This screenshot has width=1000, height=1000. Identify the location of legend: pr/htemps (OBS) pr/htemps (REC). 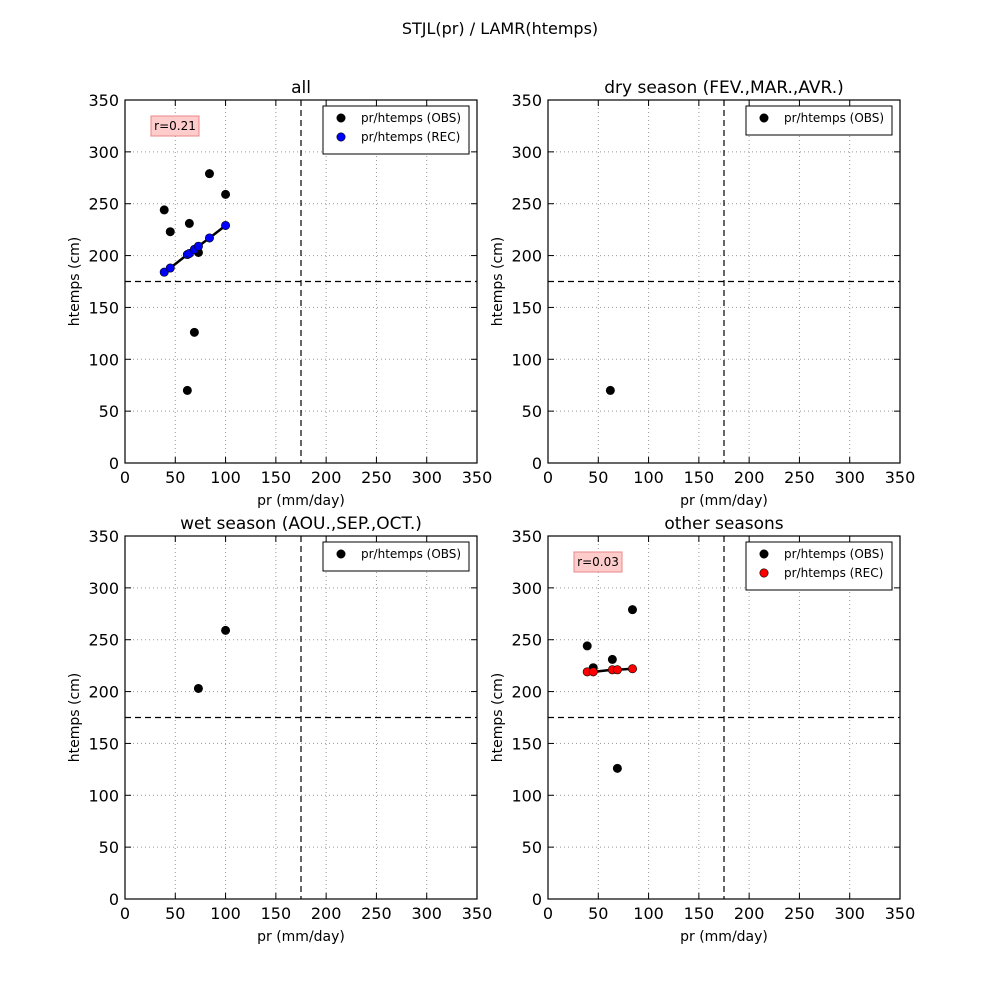
(396, 130).